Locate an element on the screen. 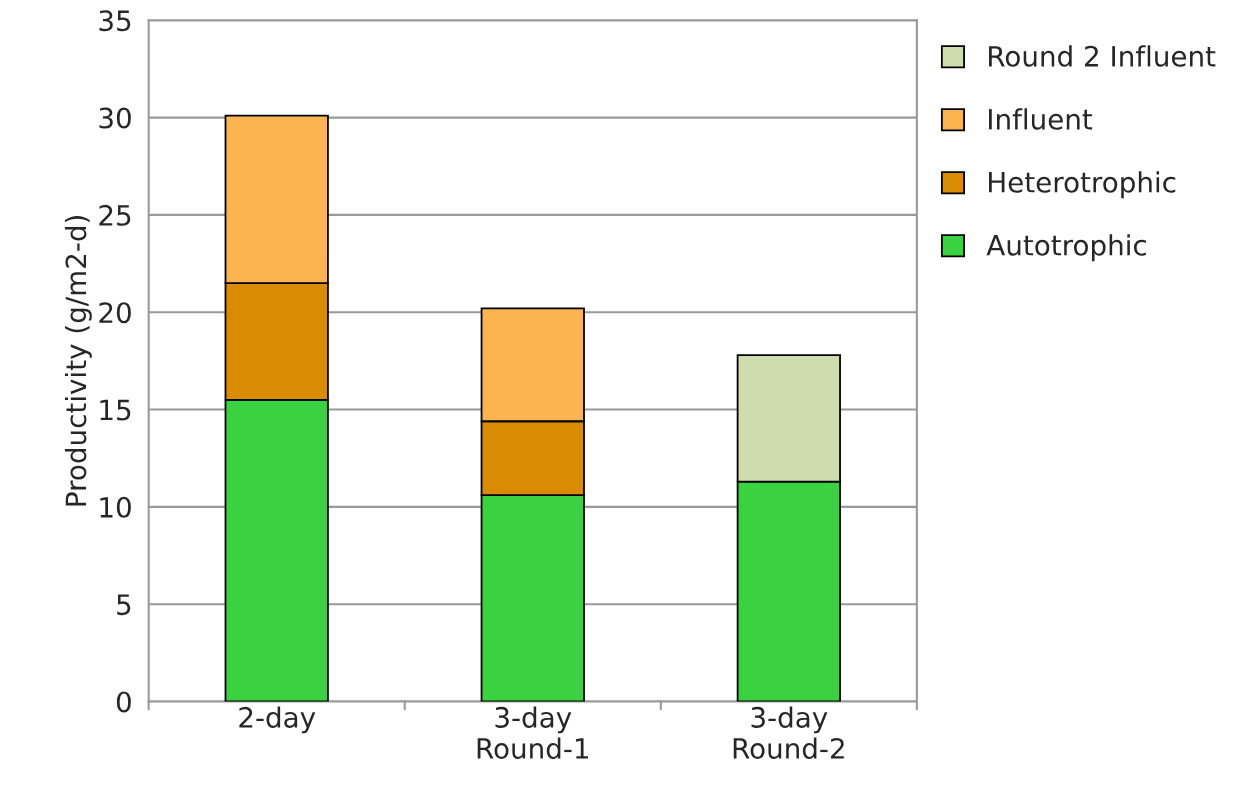 This screenshot has height=811, width=1239. y-tick-label: 0 is located at coordinates (123, 702).